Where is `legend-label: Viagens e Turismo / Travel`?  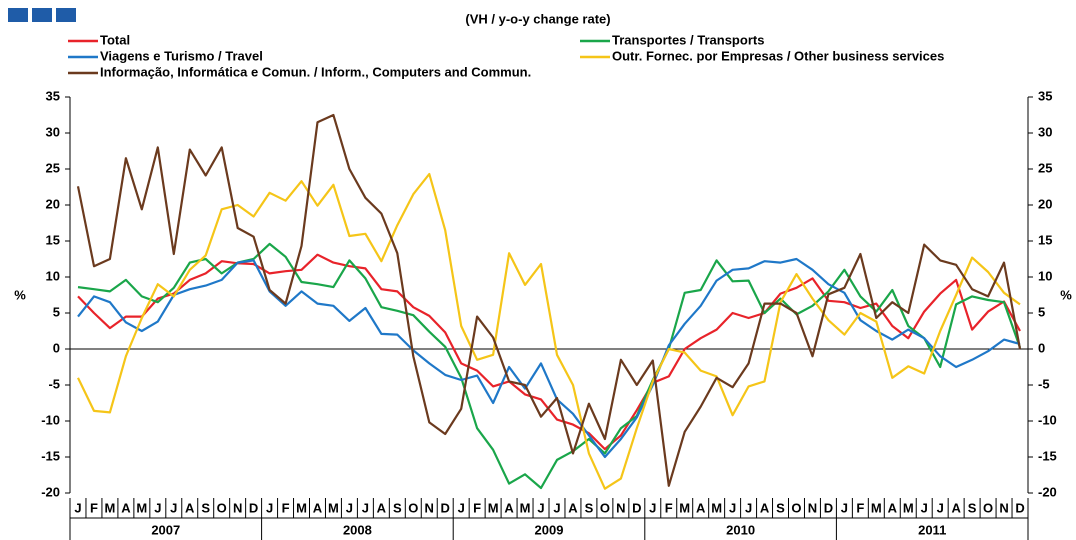
legend-label: Viagens e Turismo / Travel is located at coordinates (181, 55).